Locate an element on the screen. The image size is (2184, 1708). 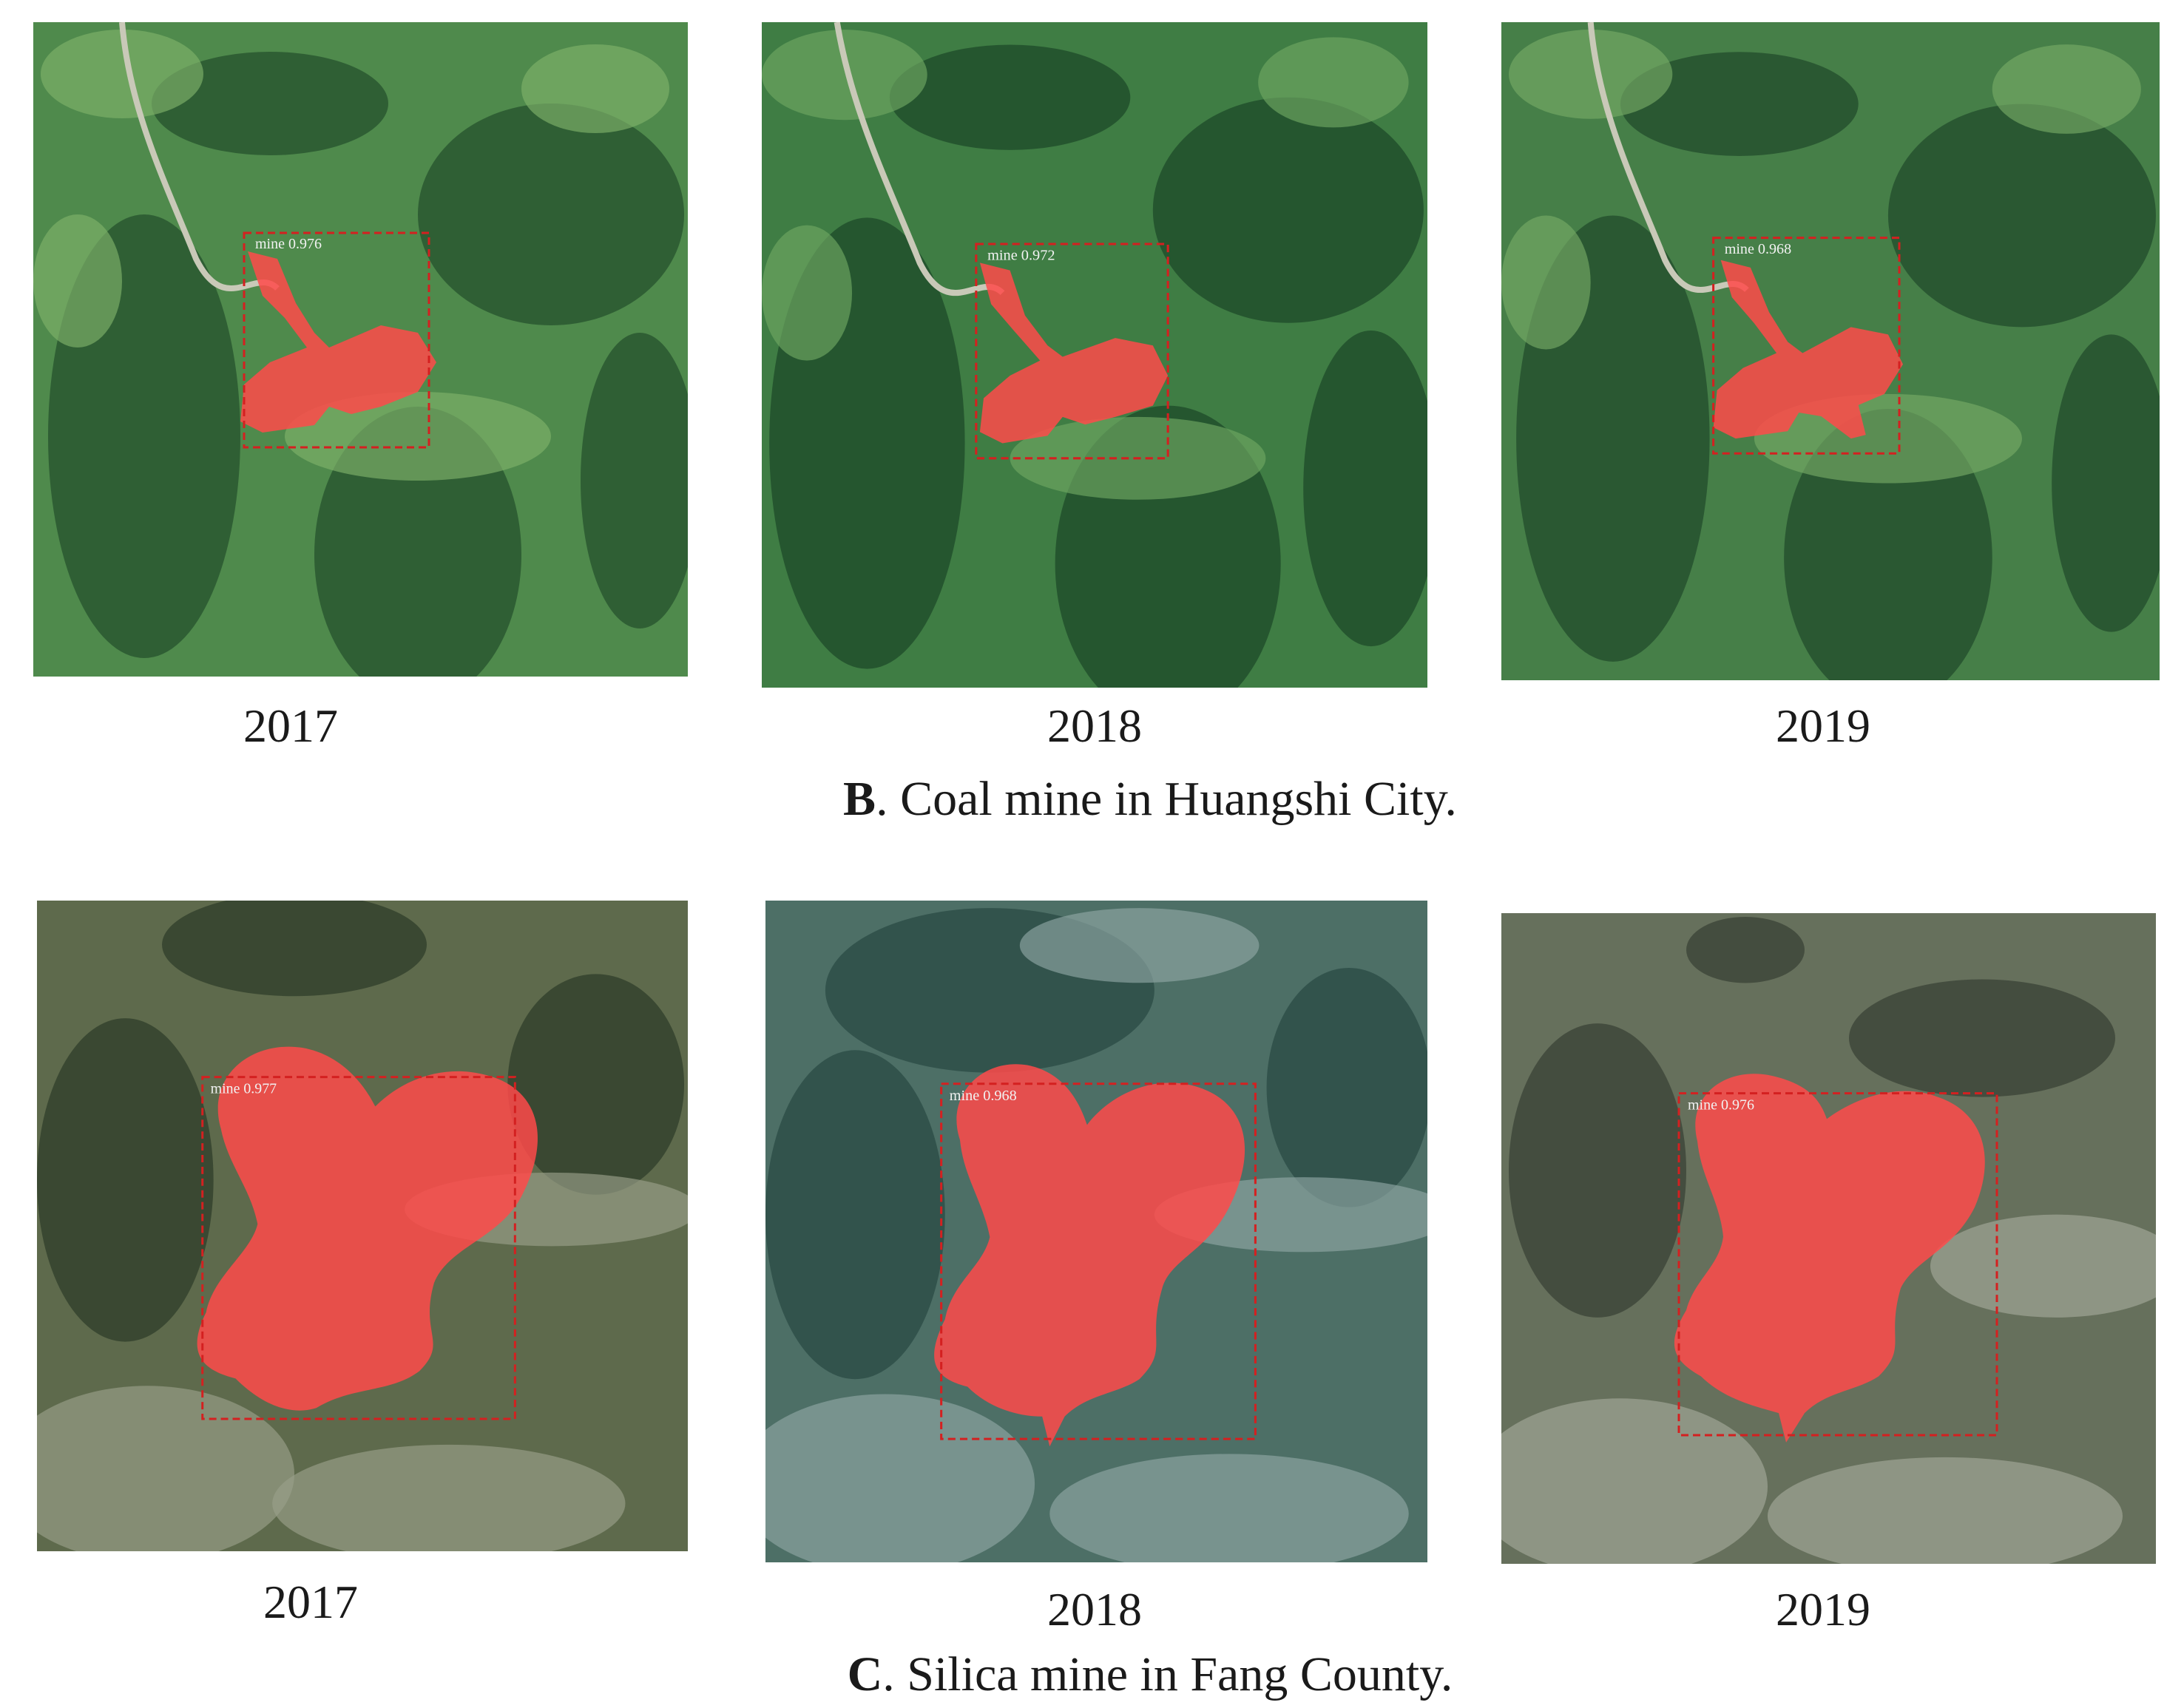
caption-text: . Silica mine in Fang County. is located at coordinates (1168, 1674).